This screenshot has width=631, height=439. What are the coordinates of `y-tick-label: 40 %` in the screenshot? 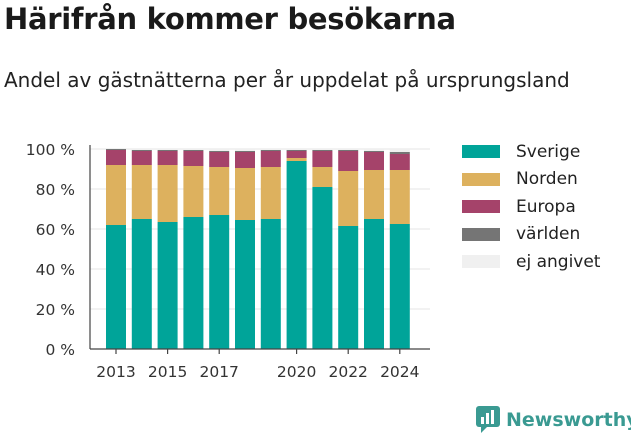 It's located at (55, 270).